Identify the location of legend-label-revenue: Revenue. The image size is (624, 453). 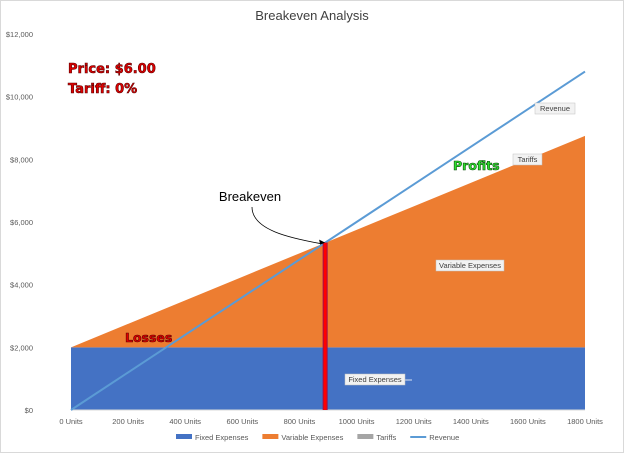
(444, 437).